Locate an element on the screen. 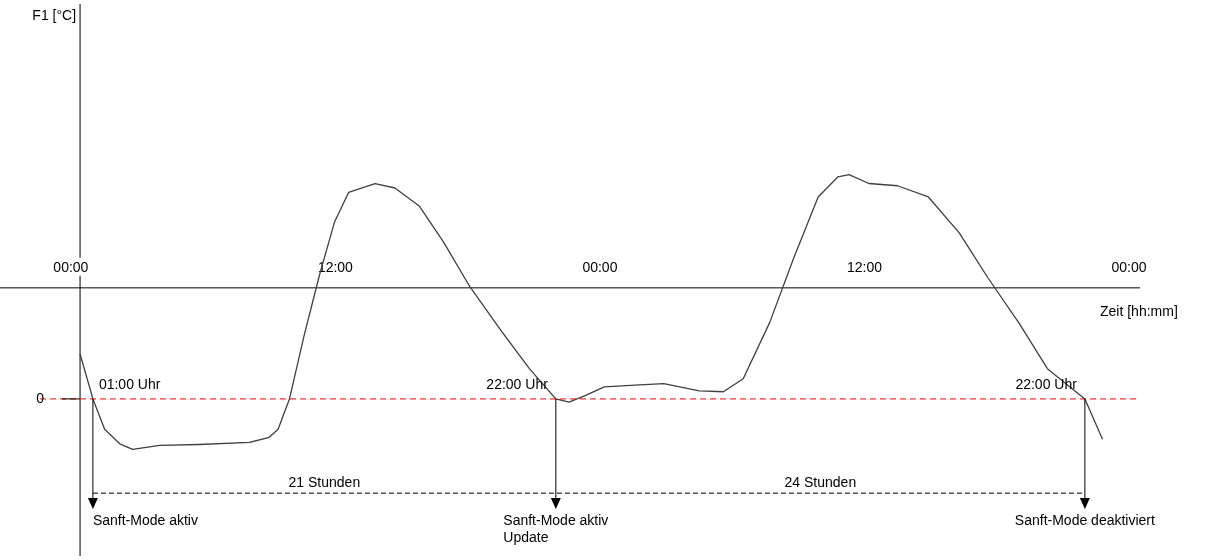  text: F1 [°C] is located at coordinates (54, 15).